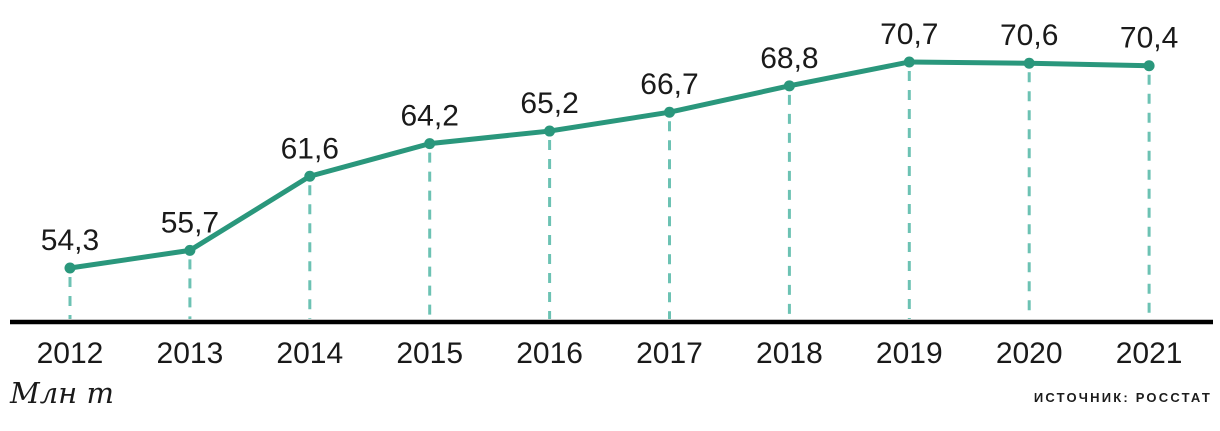 This screenshot has width=1220, height=431. What do you see at coordinates (429, 353) in the screenshot?
I see `year-label-2015: 2015` at bounding box center [429, 353].